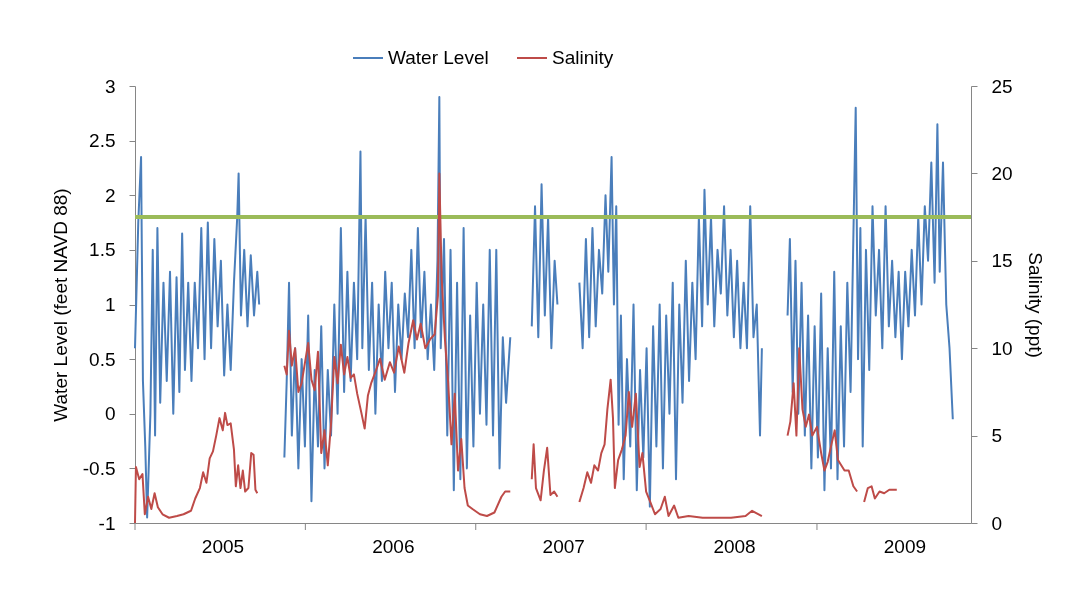 This screenshot has width=1069, height=614. What do you see at coordinates (1002, 261) in the screenshot?
I see `y2-tick-label: 15` at bounding box center [1002, 261].